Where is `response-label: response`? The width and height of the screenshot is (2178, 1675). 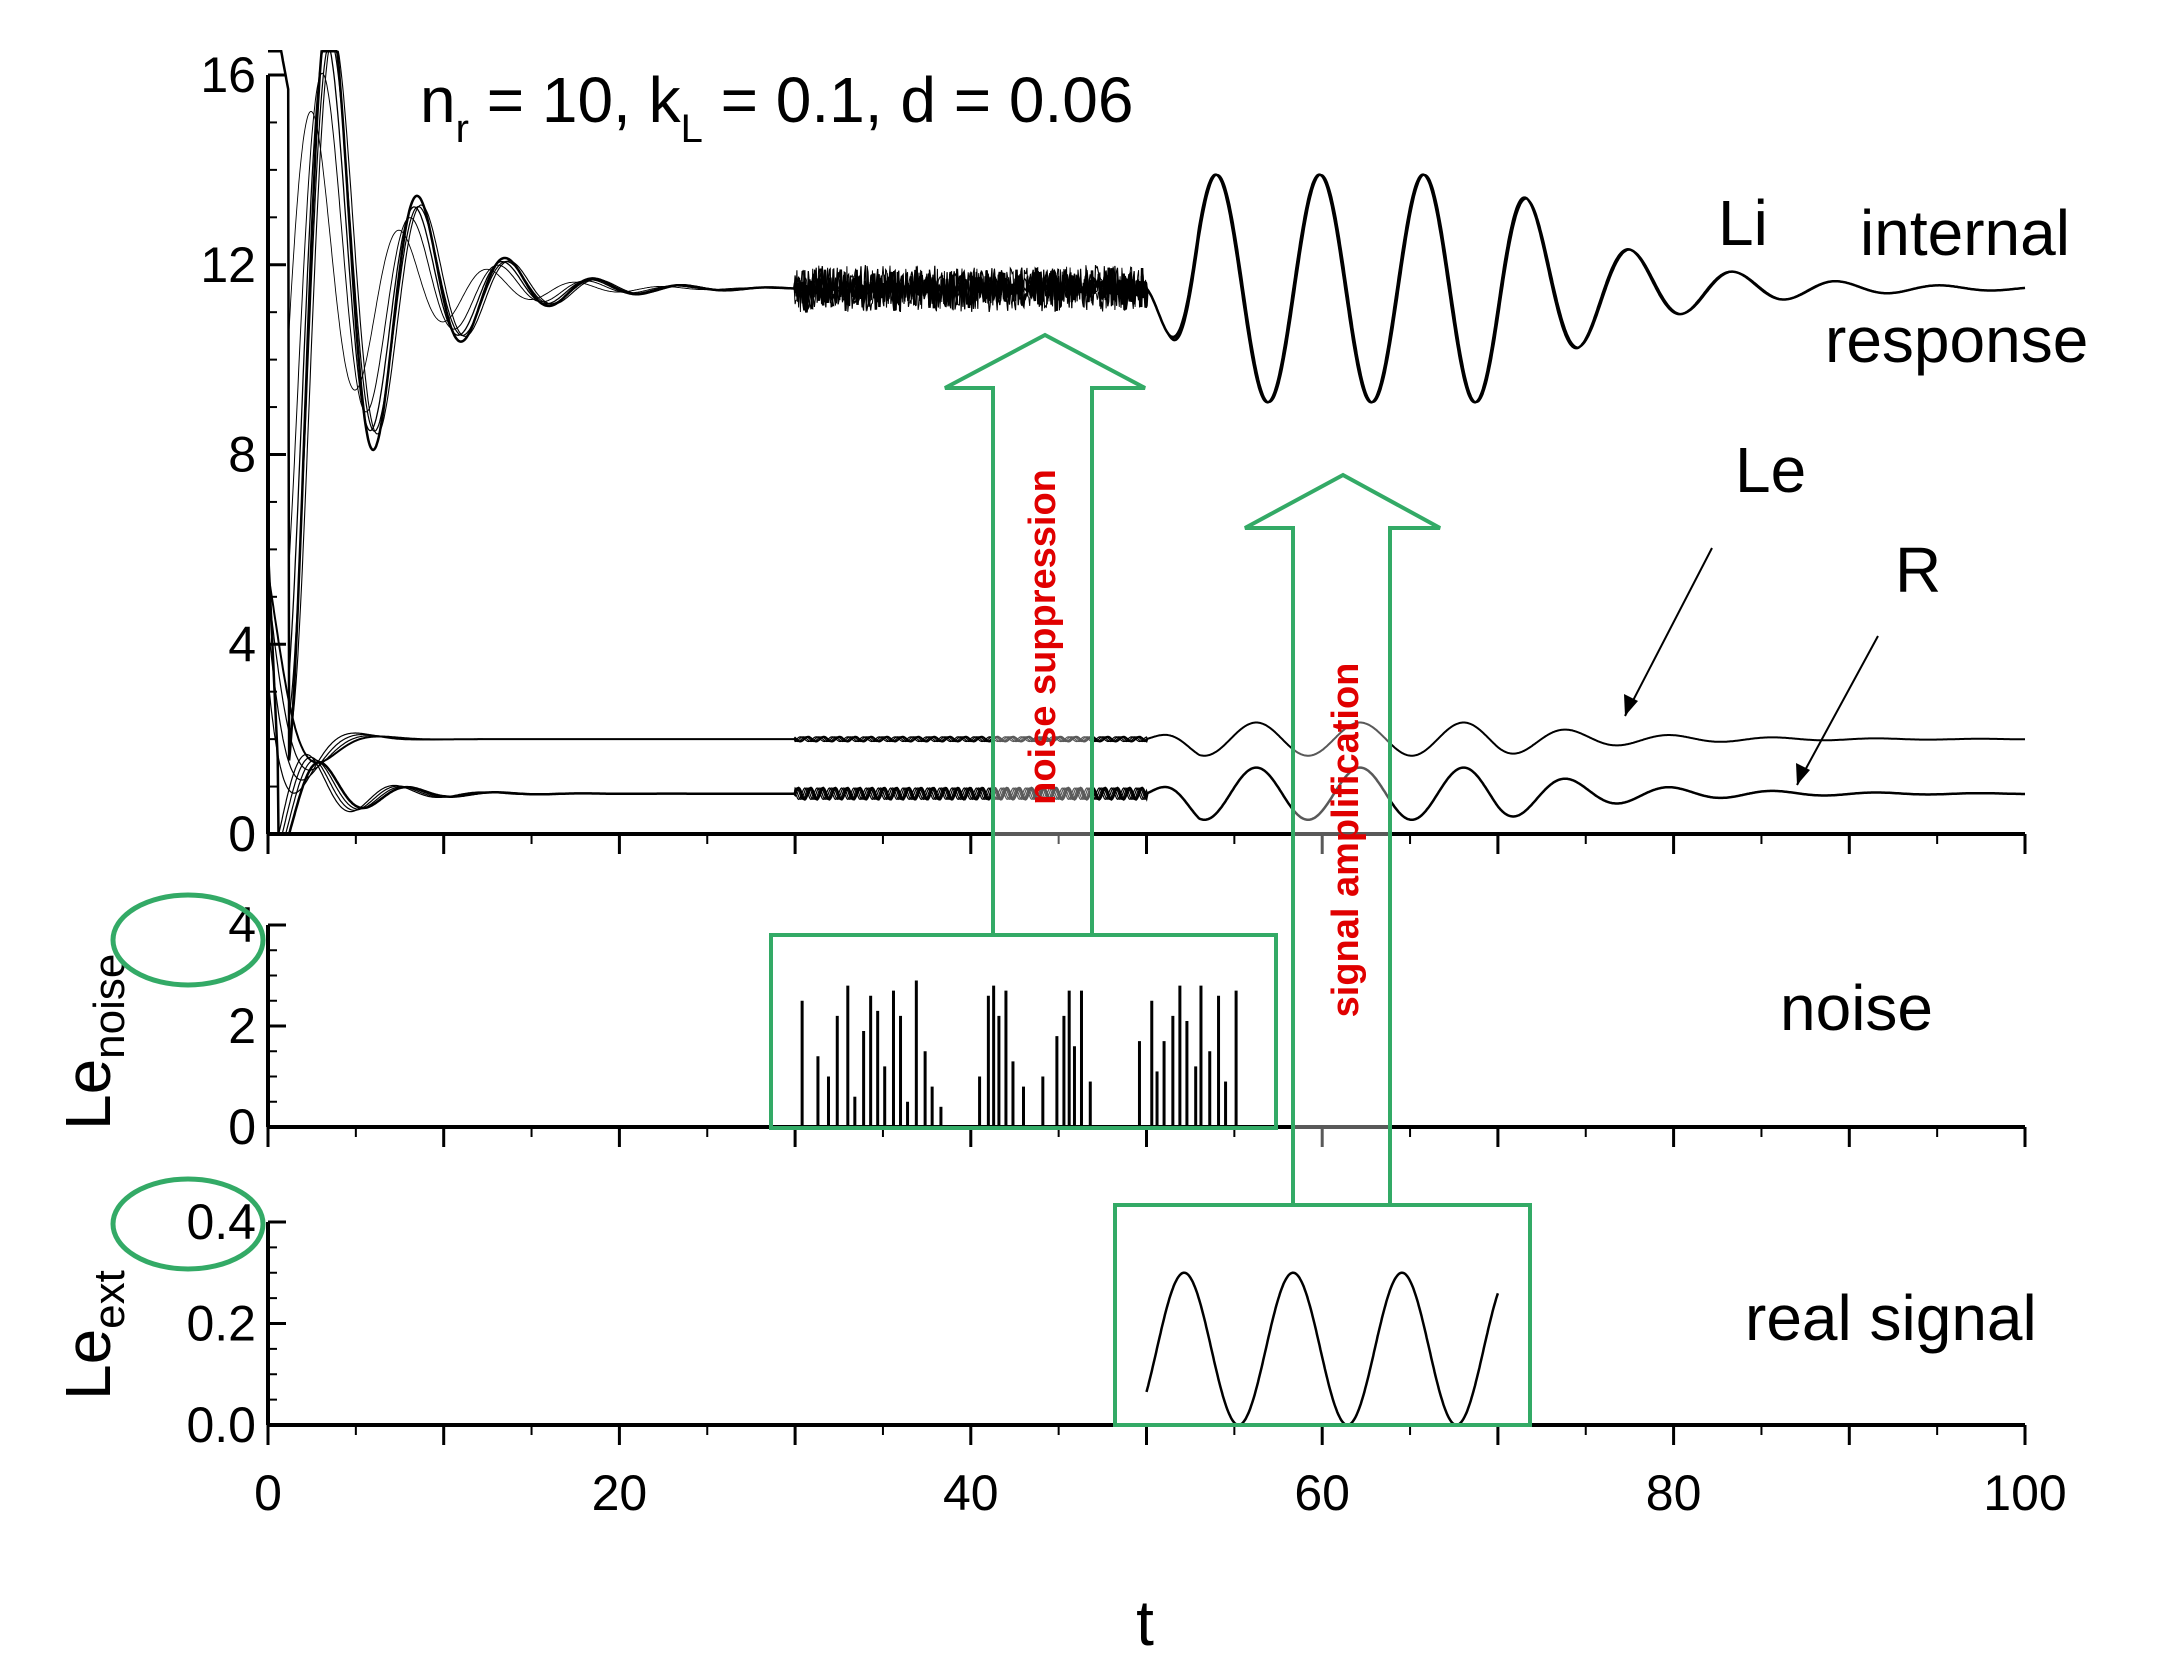
response-label: response is located at coordinates (1956, 340).